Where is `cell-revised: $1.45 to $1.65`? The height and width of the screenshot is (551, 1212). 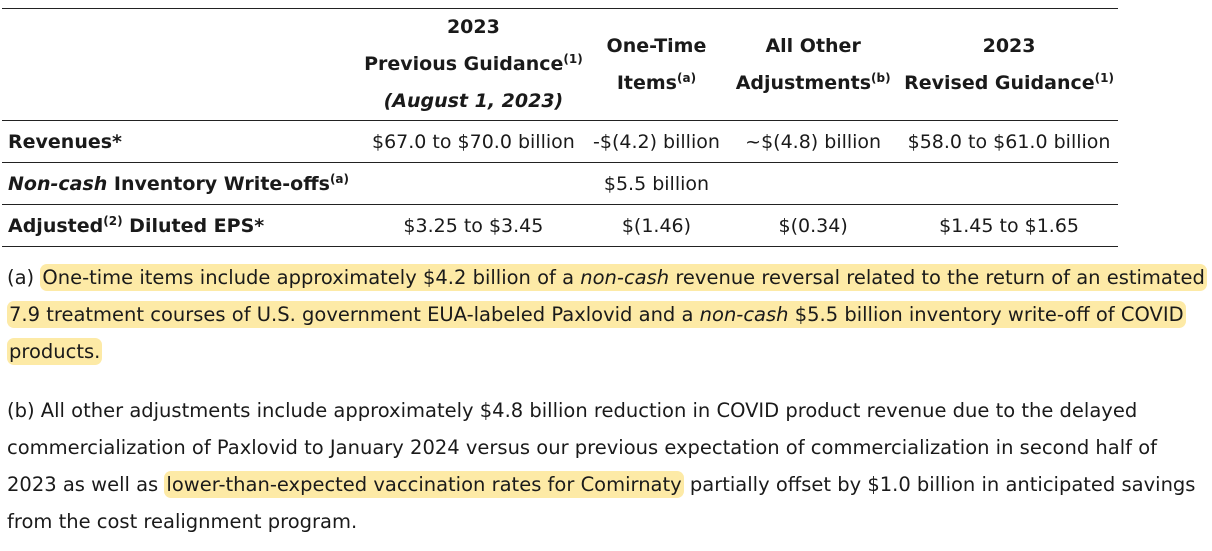 cell-revised: $1.45 to $1.65 is located at coordinates (1009, 225).